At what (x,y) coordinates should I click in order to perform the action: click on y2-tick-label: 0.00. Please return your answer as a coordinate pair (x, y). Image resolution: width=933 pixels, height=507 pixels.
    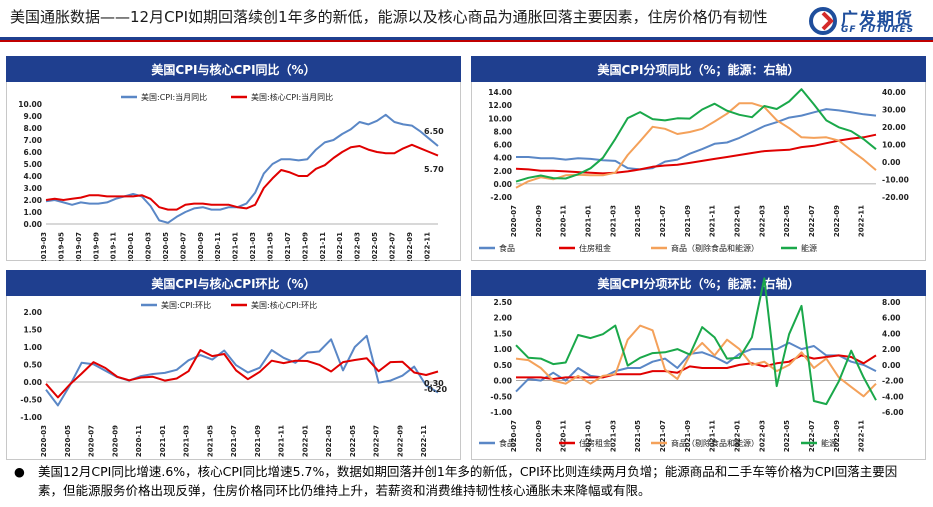
    Looking at the image, I should click on (891, 162).